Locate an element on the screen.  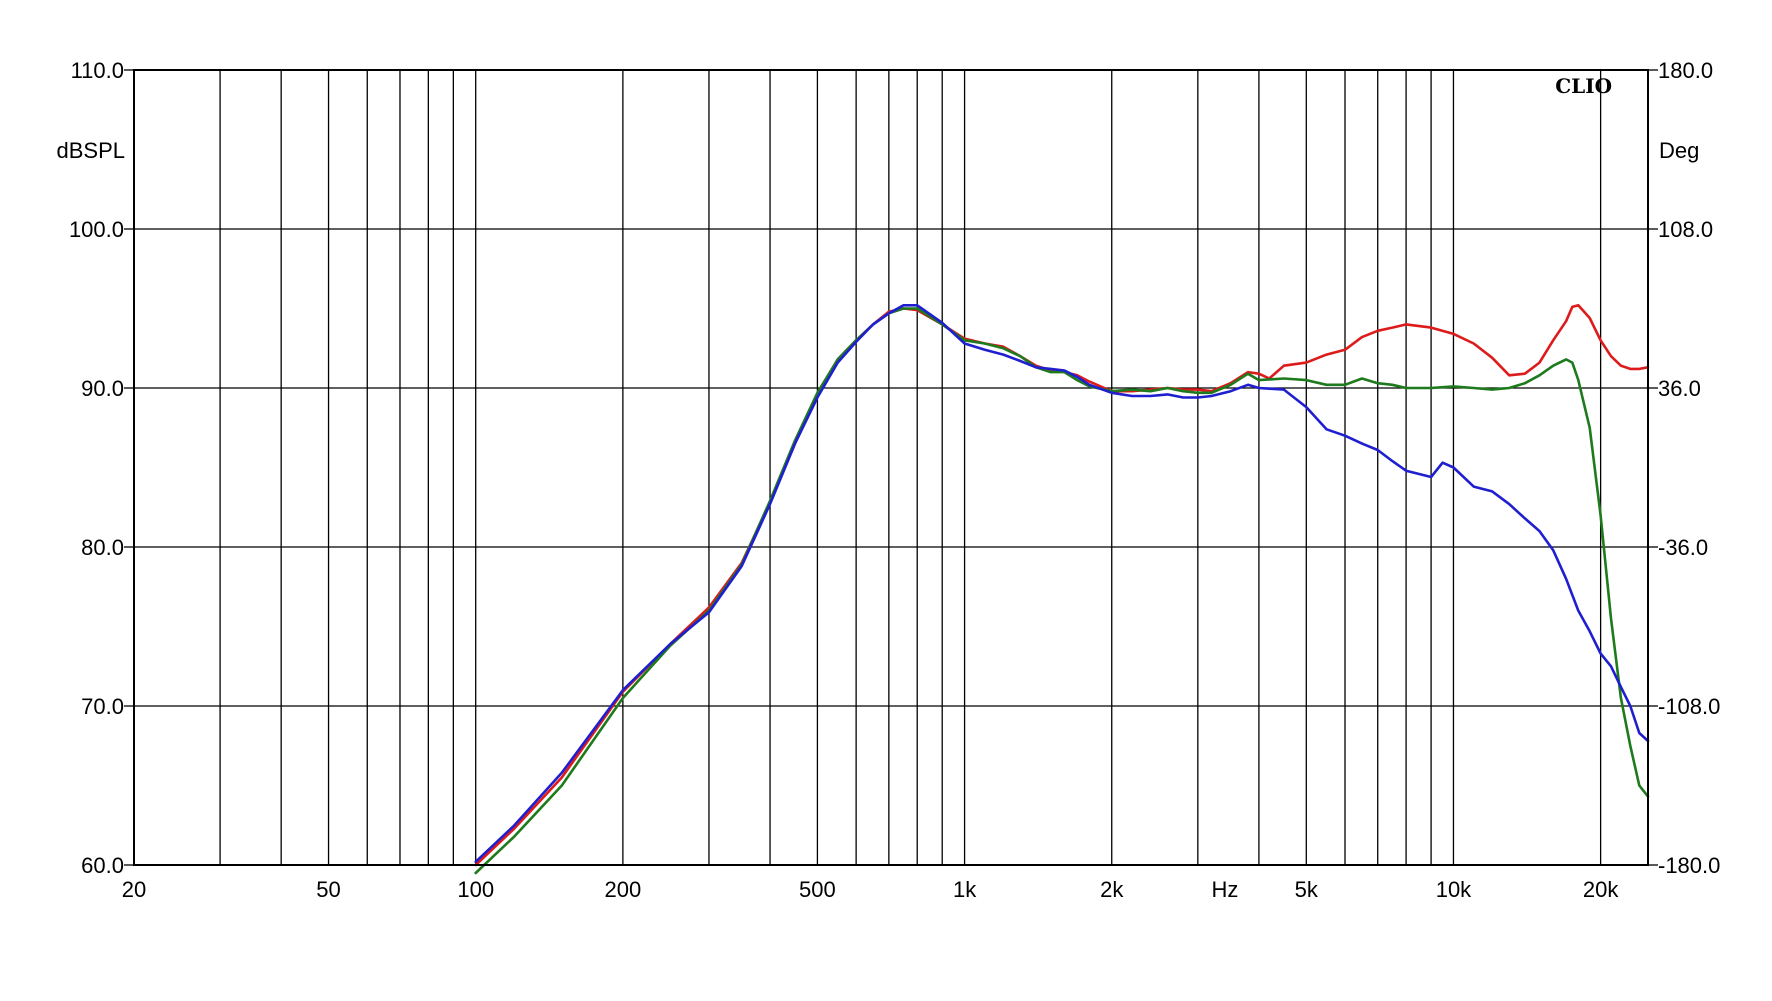
x-tick-label: 50 is located at coordinates (328, 889).